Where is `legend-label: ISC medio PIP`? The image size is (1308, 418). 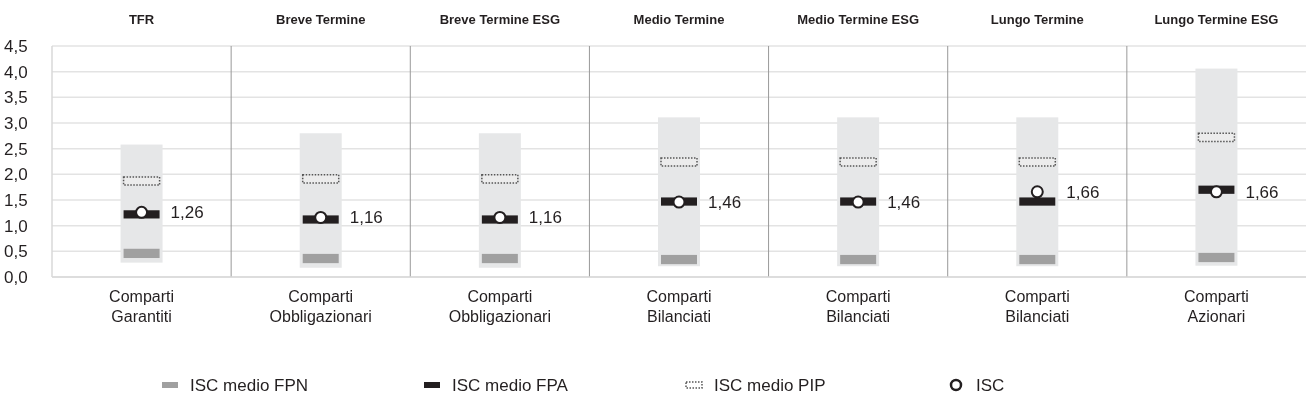
legend-label: ISC medio PIP is located at coordinates (770, 385).